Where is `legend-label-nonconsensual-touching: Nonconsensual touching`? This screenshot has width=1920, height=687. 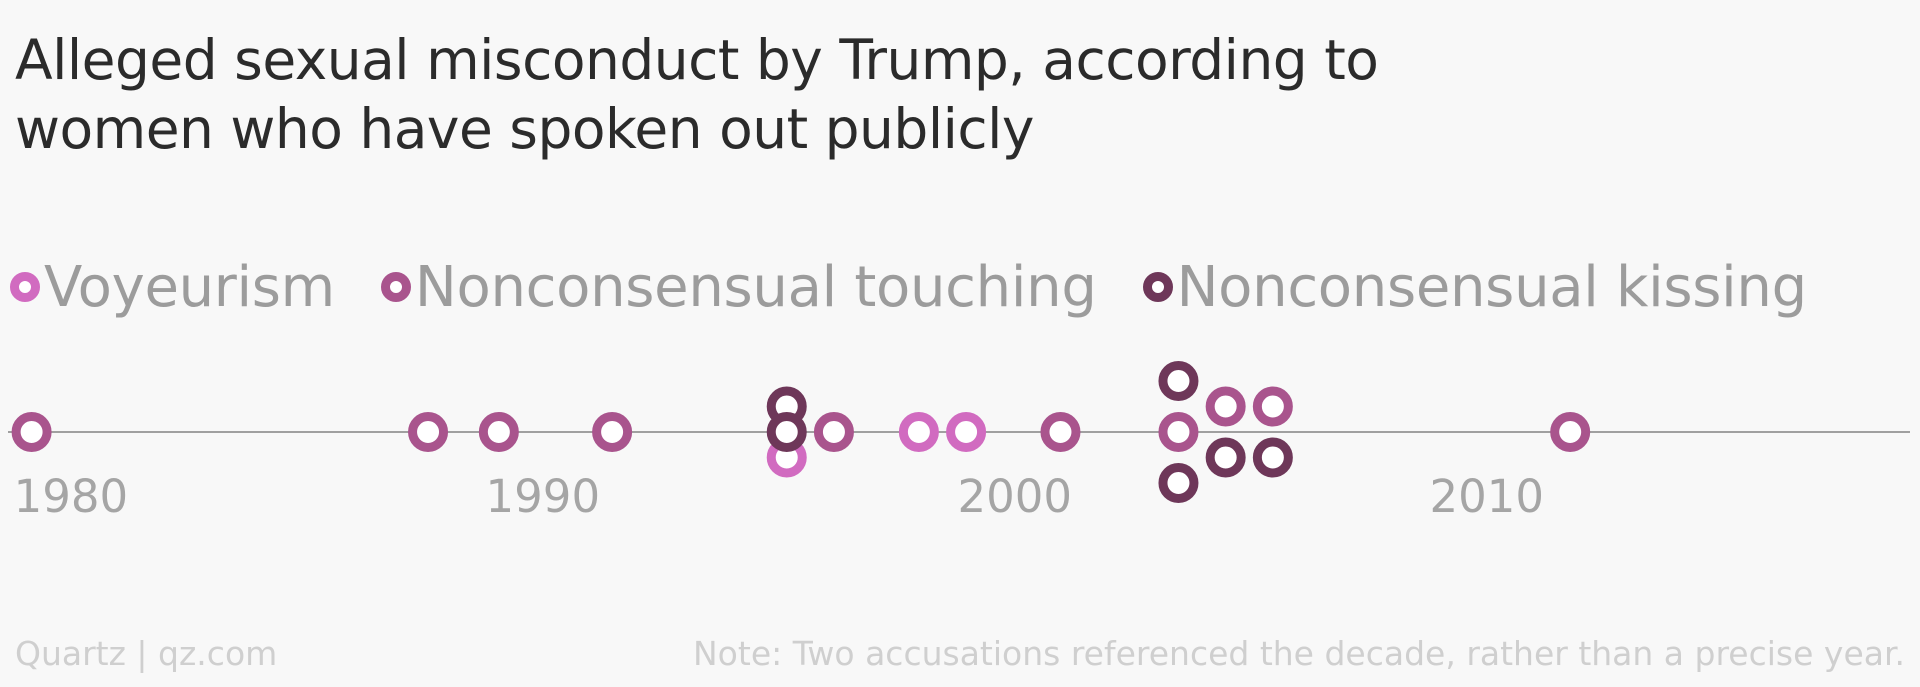
legend-label-nonconsensual-touching: Nonconsensual touching is located at coordinates (755, 287).